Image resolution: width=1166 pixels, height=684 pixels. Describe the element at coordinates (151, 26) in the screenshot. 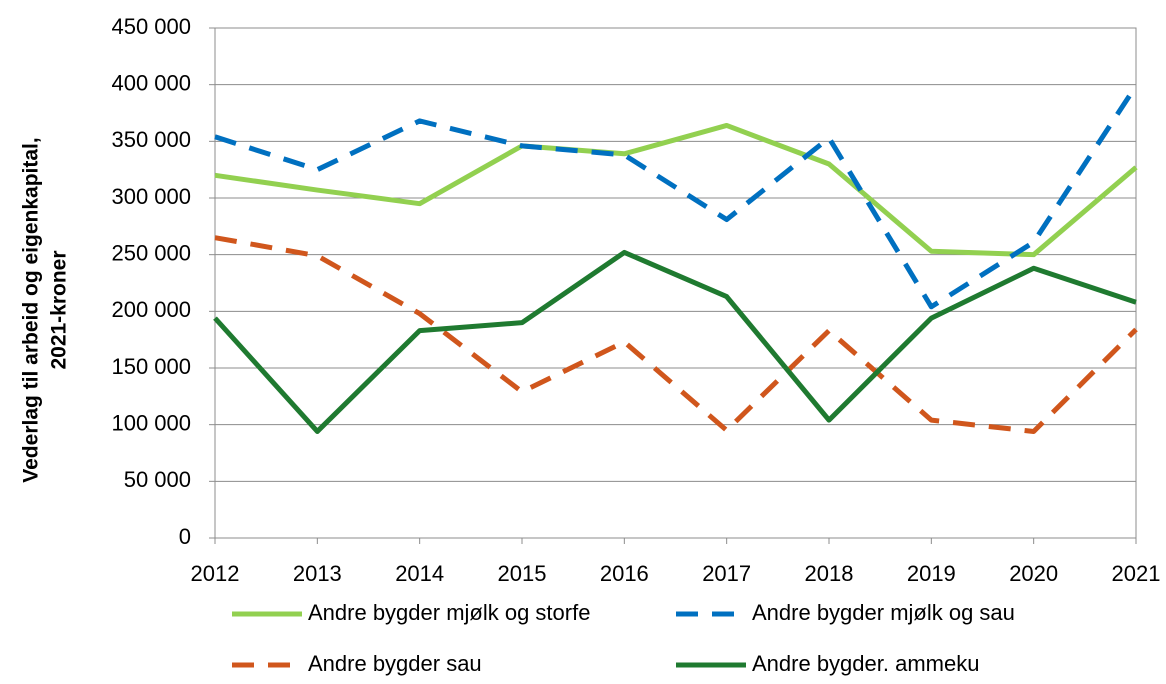

I see `y-tick-label: 450 000` at that location.